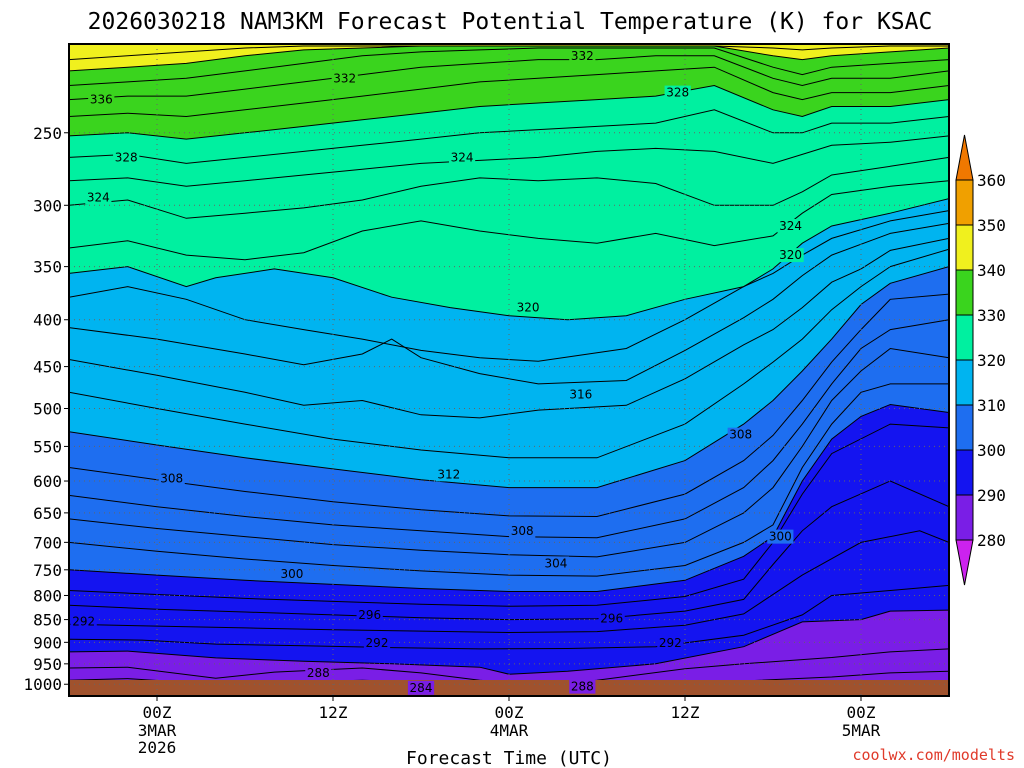 This screenshot has height=768, width=1024. I want to click on y-tick-label: 800, so click(47, 595).